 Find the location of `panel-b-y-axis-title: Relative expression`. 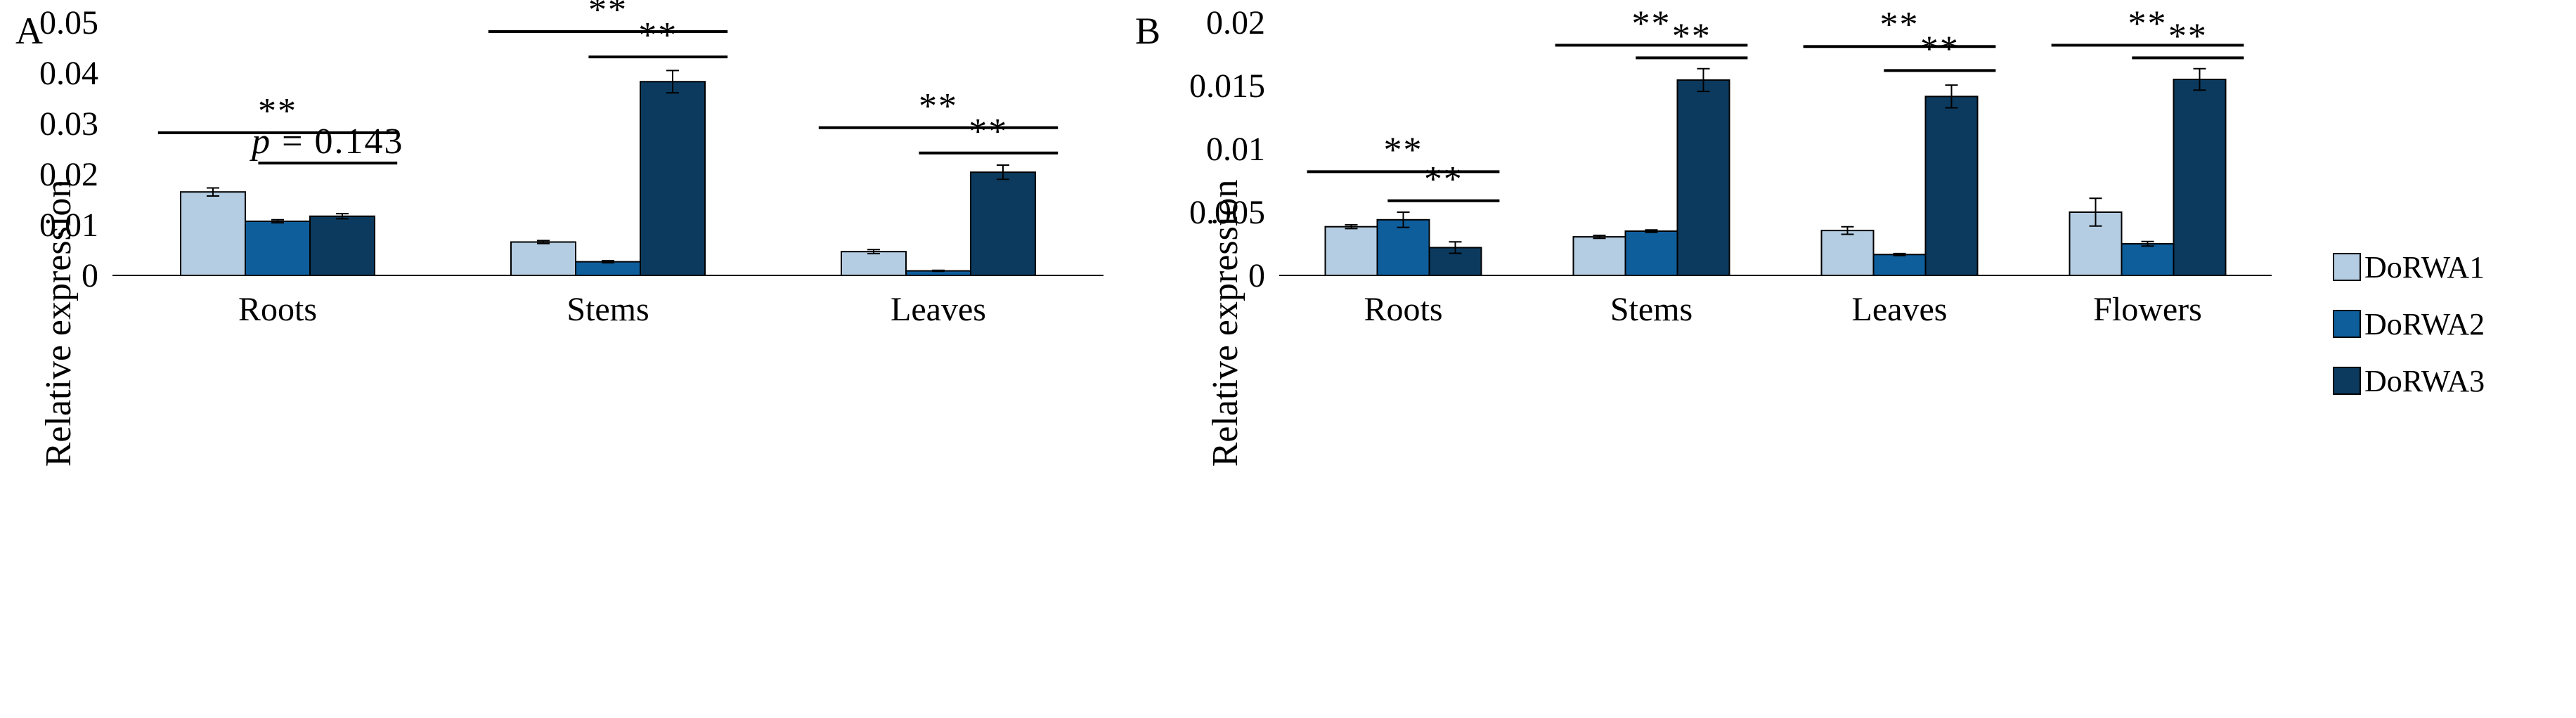

panel-b-y-axis-title: Relative expression is located at coordinates (1225, 323).